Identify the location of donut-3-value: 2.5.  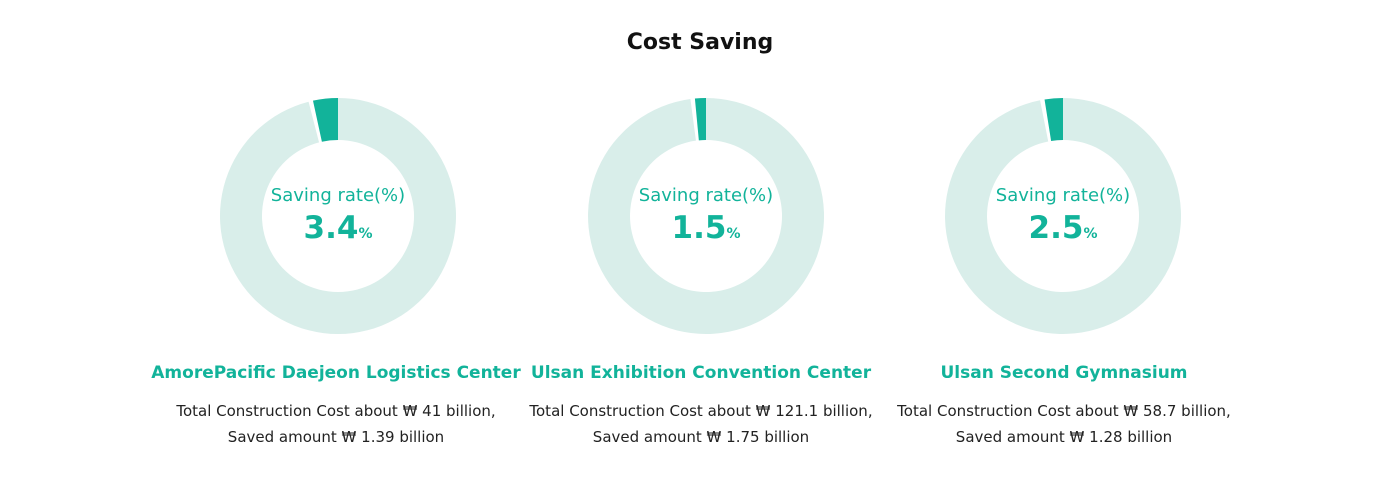
(1056, 228).